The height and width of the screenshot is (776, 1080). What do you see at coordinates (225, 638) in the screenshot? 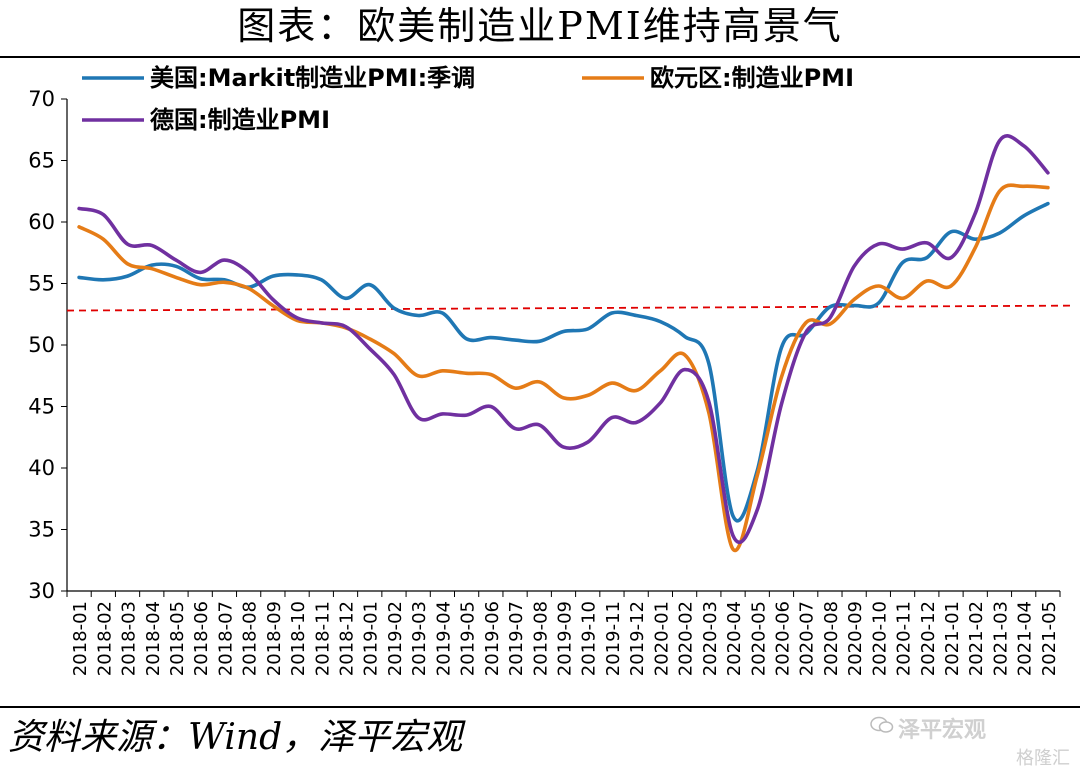
I see `x-tick-label: 2018-07` at bounding box center [225, 638].